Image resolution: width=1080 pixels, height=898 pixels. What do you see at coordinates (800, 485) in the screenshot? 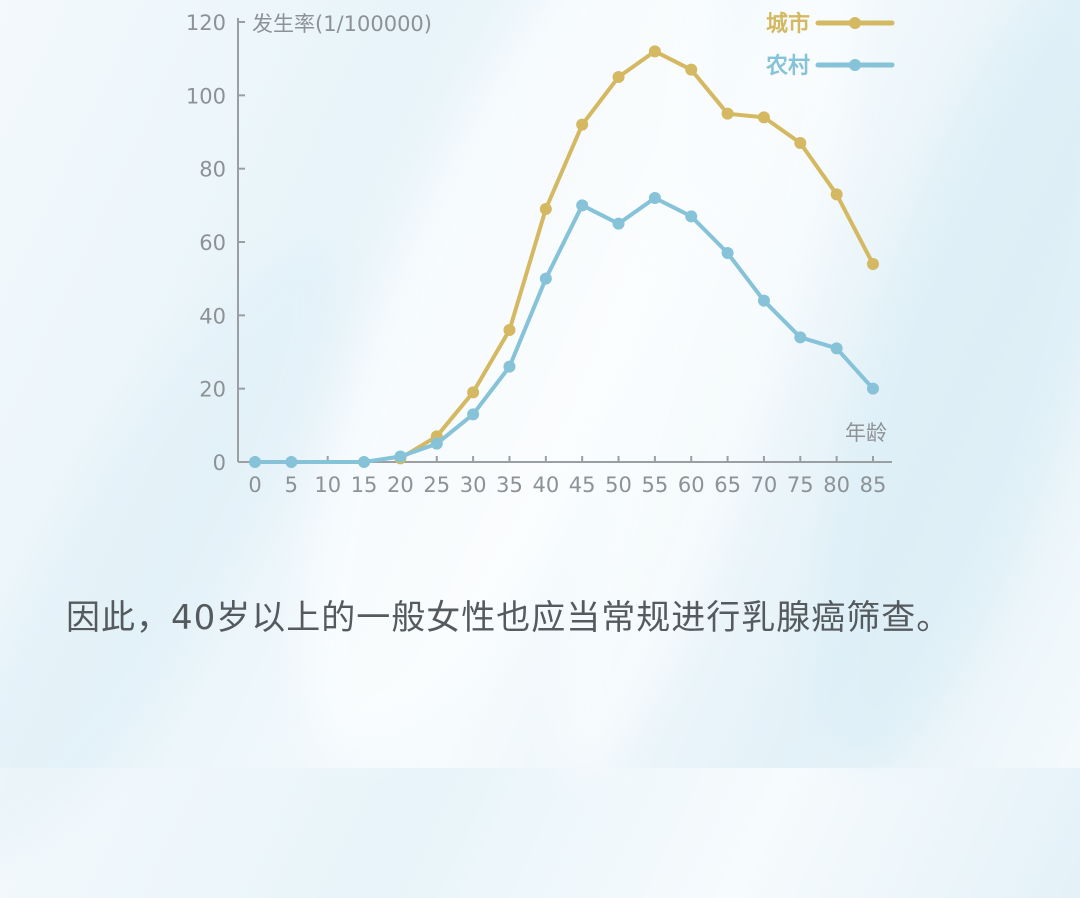
I see `x-tick-label: 75` at bounding box center [800, 485].